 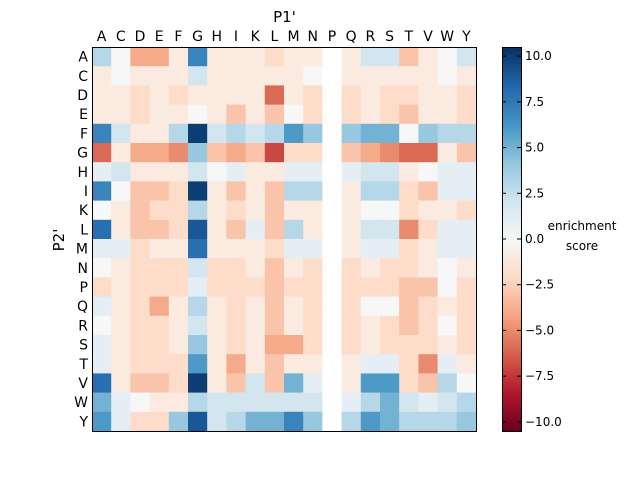 I want to click on heatmap-cell-Y-D, so click(x=140, y=421).